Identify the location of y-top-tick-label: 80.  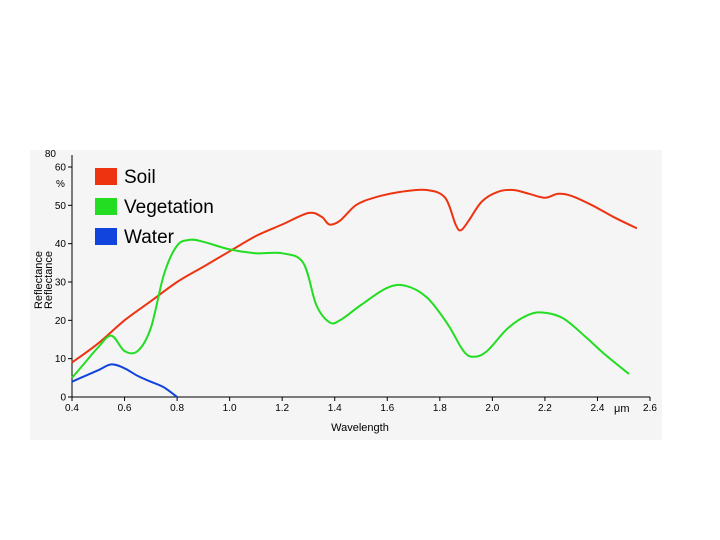
(51, 155).